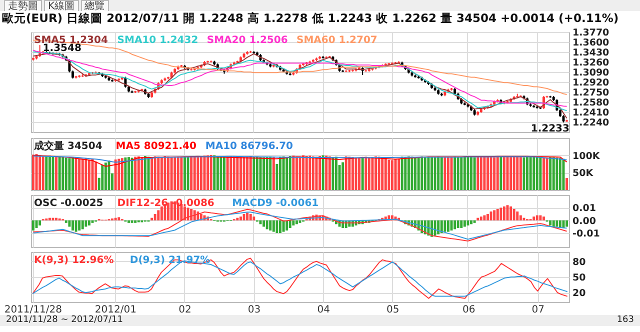  Describe the element at coordinates (323, 310) in the screenshot. I see `x-tick-label: 04` at that location.